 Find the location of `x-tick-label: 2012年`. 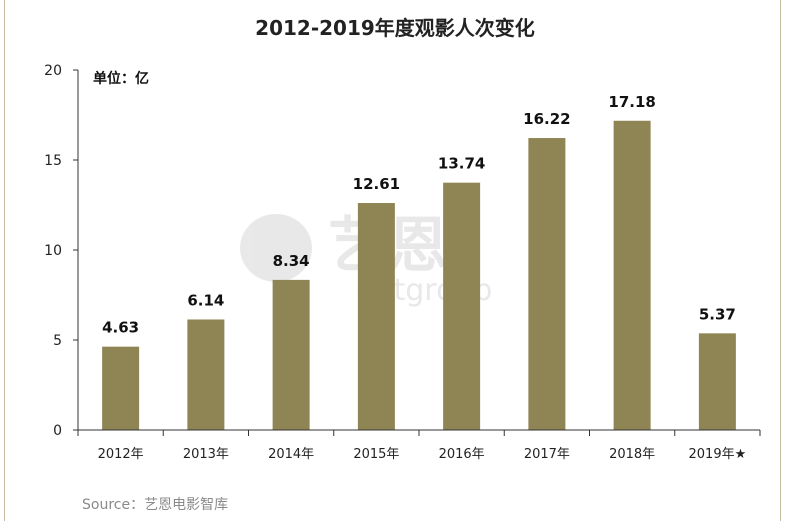

x-tick-label: 2012年 is located at coordinates (121, 454).